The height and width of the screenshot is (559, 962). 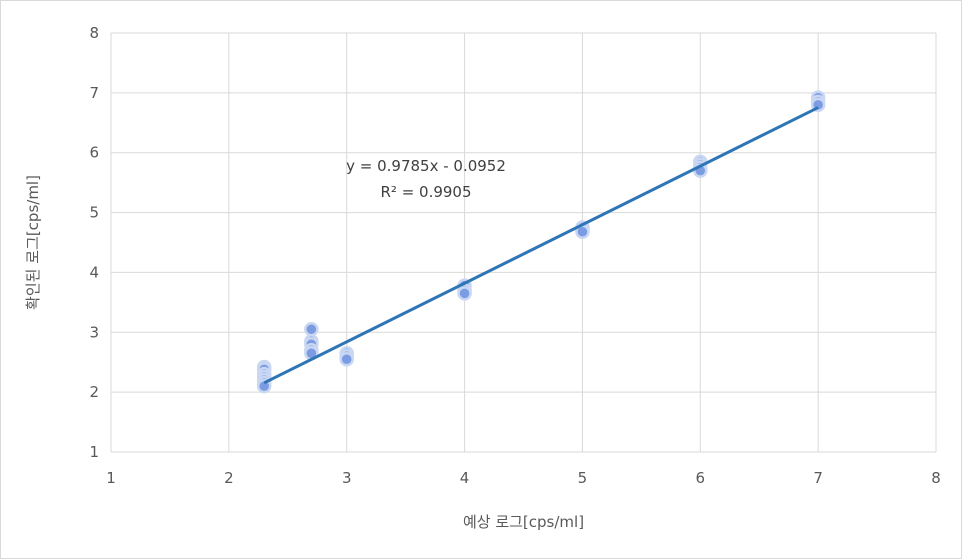 What do you see at coordinates (523, 522) in the screenshot?
I see `x-axis-title: 예상 로그[cps/ml]` at bounding box center [523, 522].